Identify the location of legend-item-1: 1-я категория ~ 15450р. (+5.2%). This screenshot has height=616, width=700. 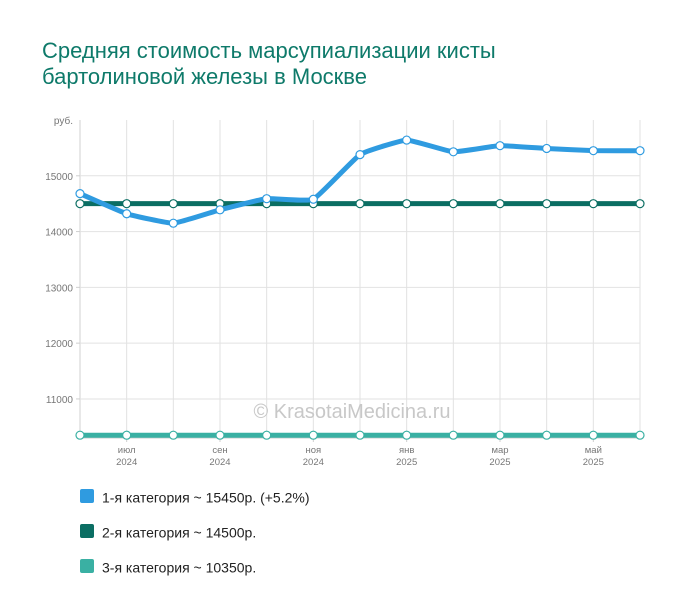
(195, 498).